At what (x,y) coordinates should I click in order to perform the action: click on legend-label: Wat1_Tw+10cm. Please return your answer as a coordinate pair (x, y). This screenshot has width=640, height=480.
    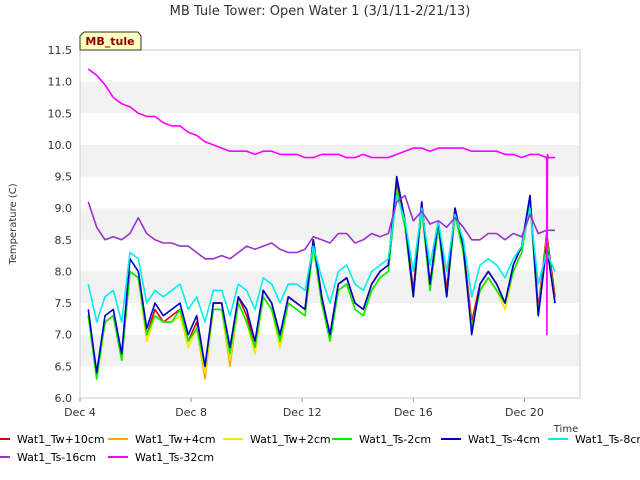
    Looking at the image, I should click on (61, 439).